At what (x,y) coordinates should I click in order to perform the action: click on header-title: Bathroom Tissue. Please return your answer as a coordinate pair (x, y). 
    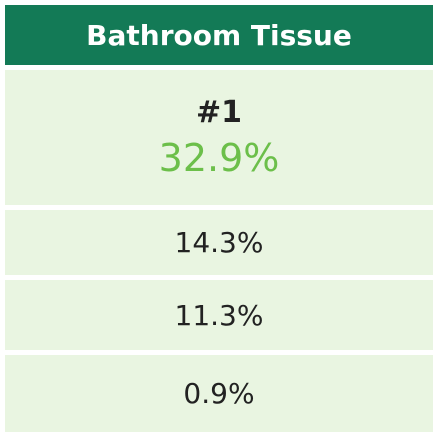
    Looking at the image, I should click on (219, 35).